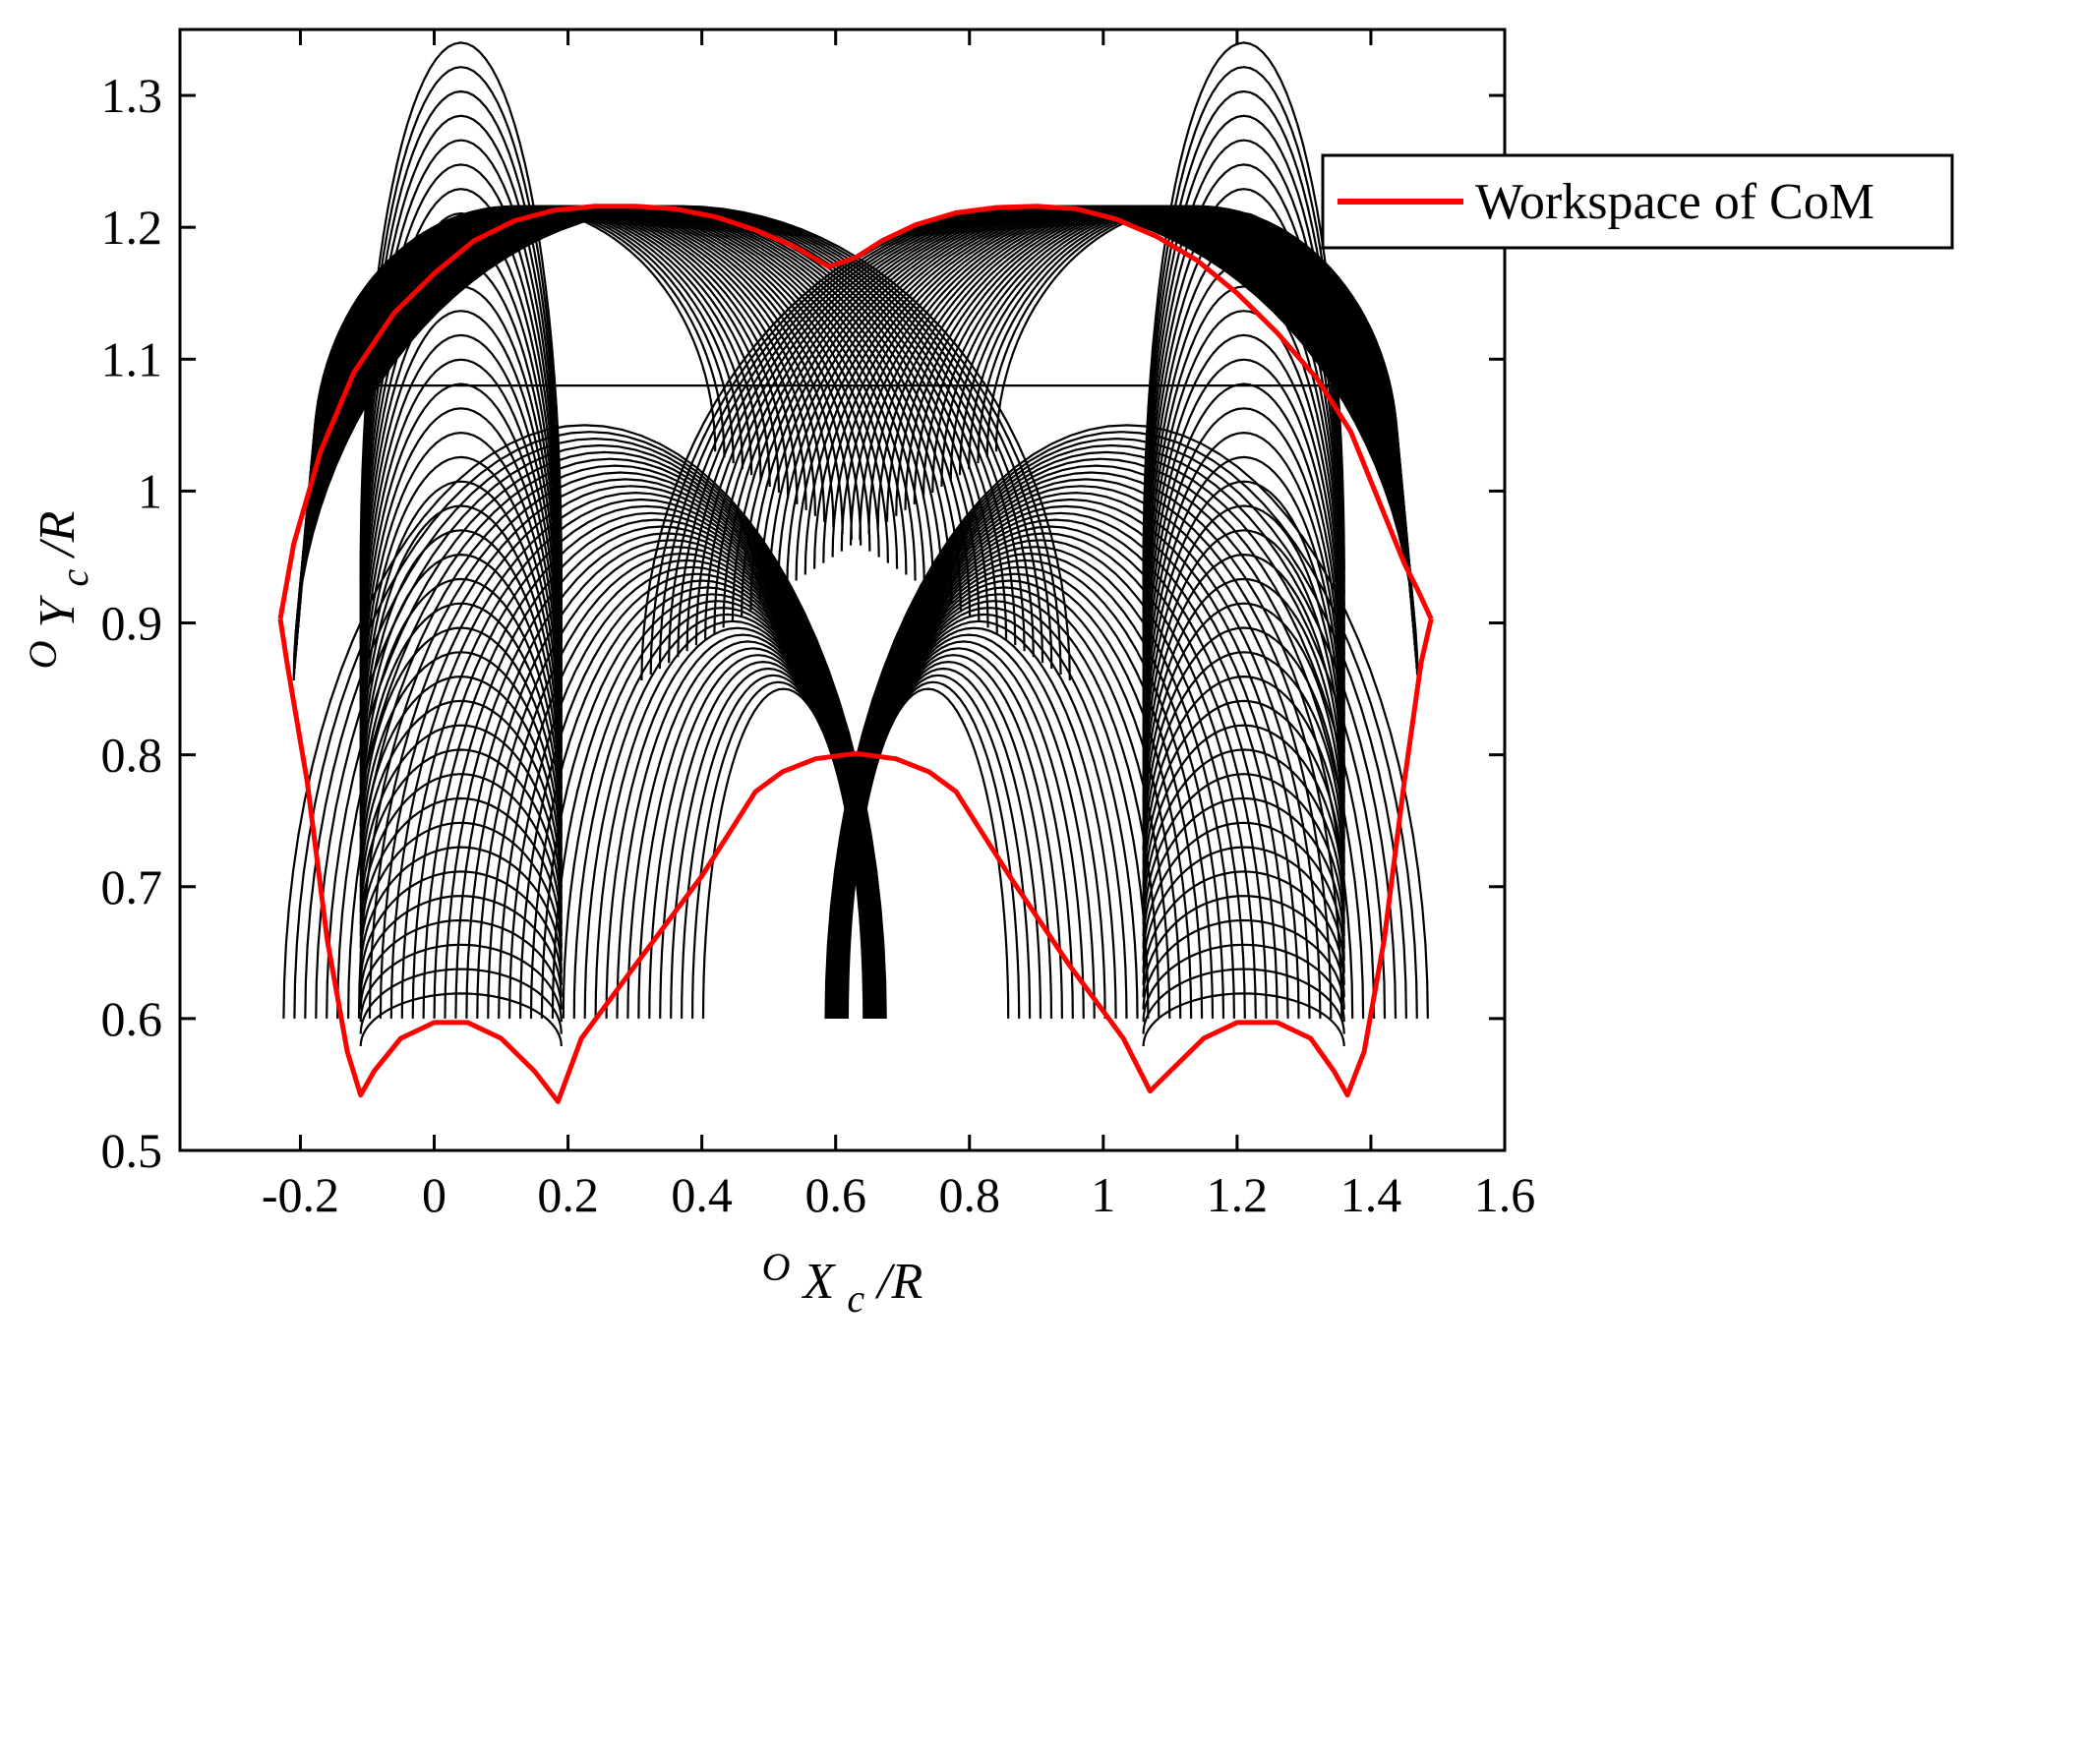 This screenshot has height=1764, width=2082. What do you see at coordinates (132, 886) in the screenshot?
I see `y-tick-label: 0.7` at bounding box center [132, 886].